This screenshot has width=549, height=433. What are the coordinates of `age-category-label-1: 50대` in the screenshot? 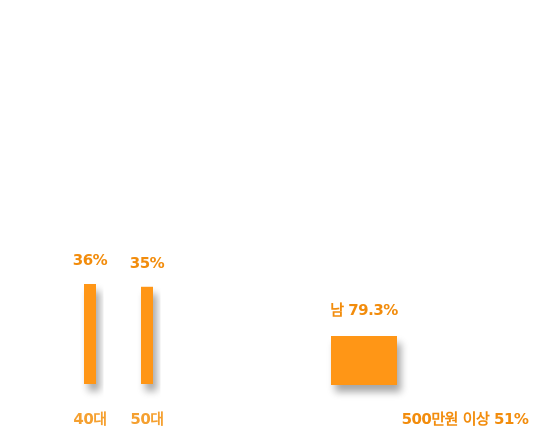 It's located at (146, 419).